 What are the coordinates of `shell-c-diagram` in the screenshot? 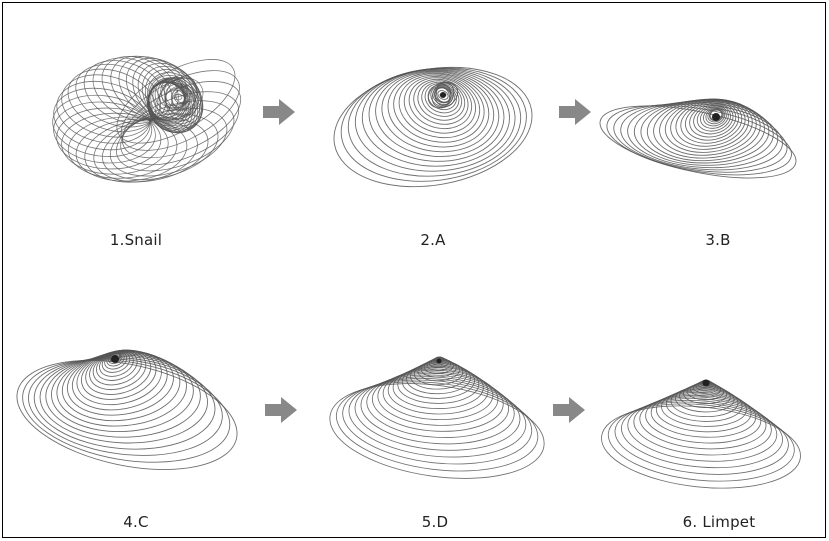 It's located at (132, 400).